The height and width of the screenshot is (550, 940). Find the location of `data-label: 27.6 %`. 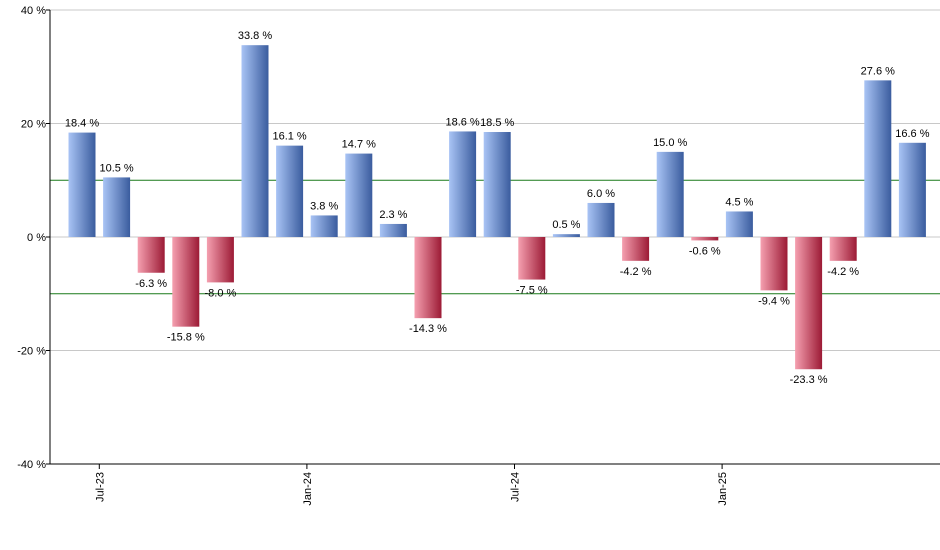

data-label: 27.6 % is located at coordinates (878, 71).